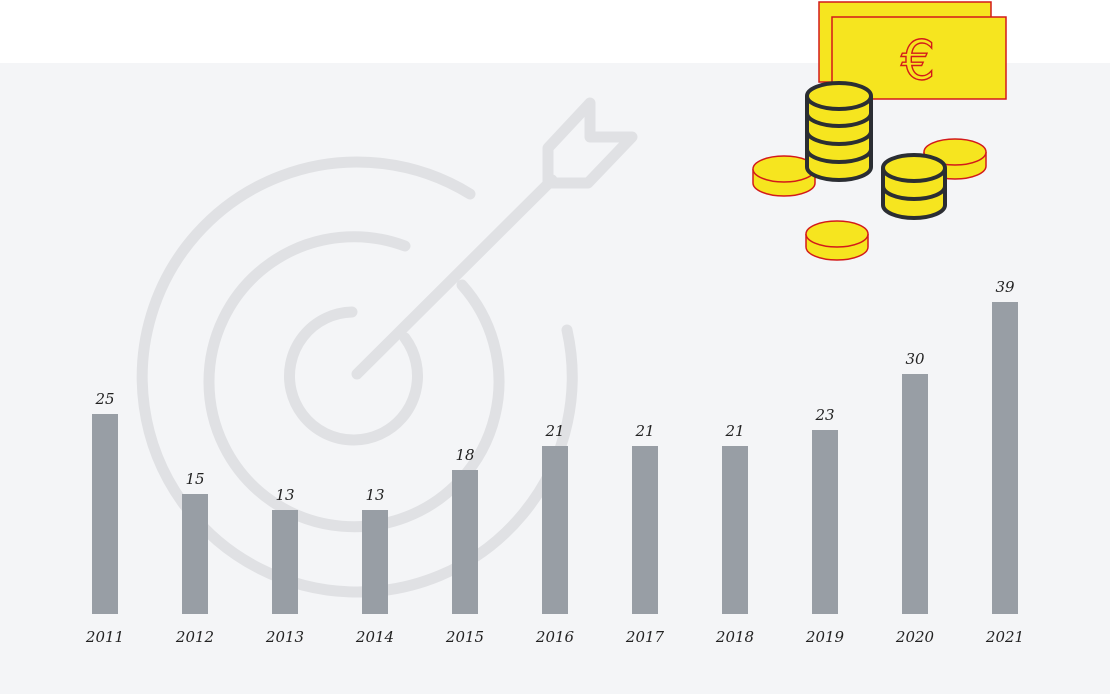 Image resolution: width=1110 pixels, height=694 pixels. I want to click on x-tick-label-2021: 2021, so click(1004, 637).